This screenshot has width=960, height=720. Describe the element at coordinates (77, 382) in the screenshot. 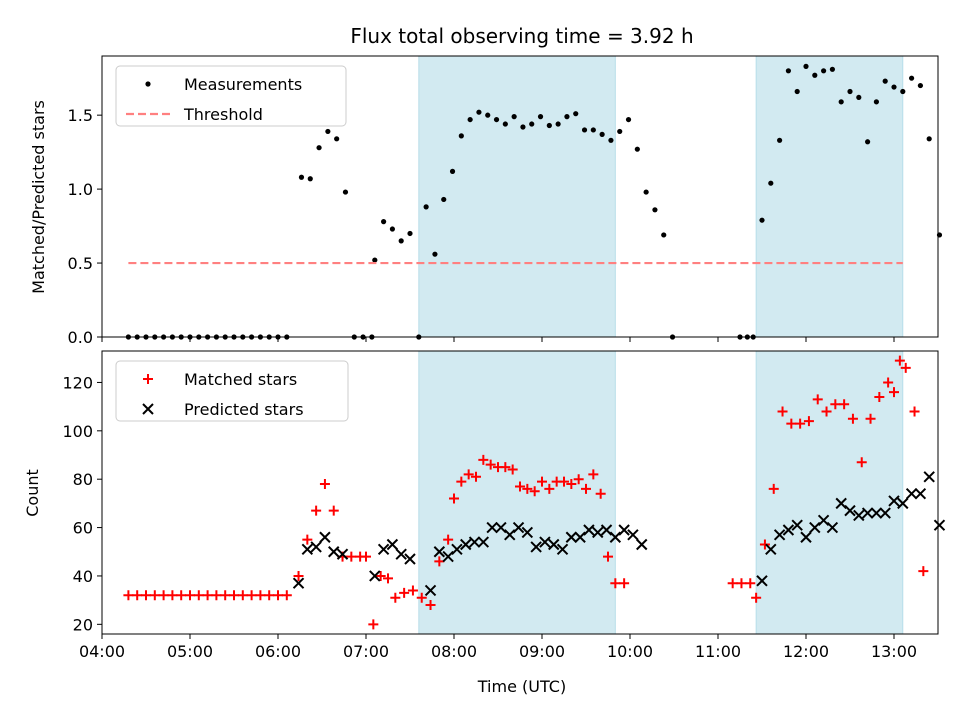

I see `y-tick-label: 120` at that location.